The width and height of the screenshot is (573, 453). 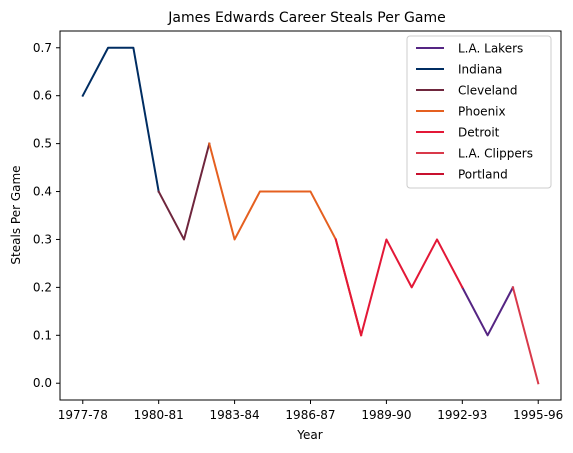 I want to click on legend-label: L.A. Lakers, so click(x=490, y=49).